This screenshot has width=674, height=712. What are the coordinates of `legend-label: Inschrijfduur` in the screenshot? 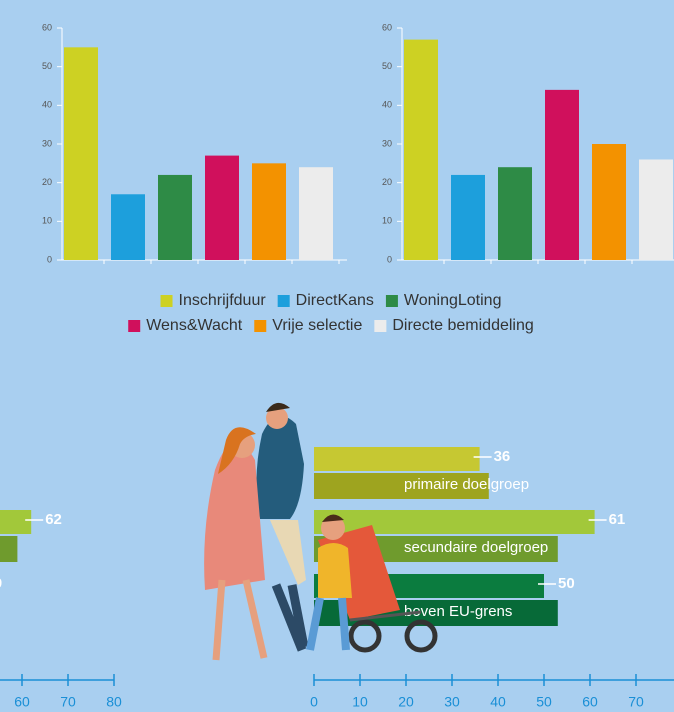 It's located at (223, 300).